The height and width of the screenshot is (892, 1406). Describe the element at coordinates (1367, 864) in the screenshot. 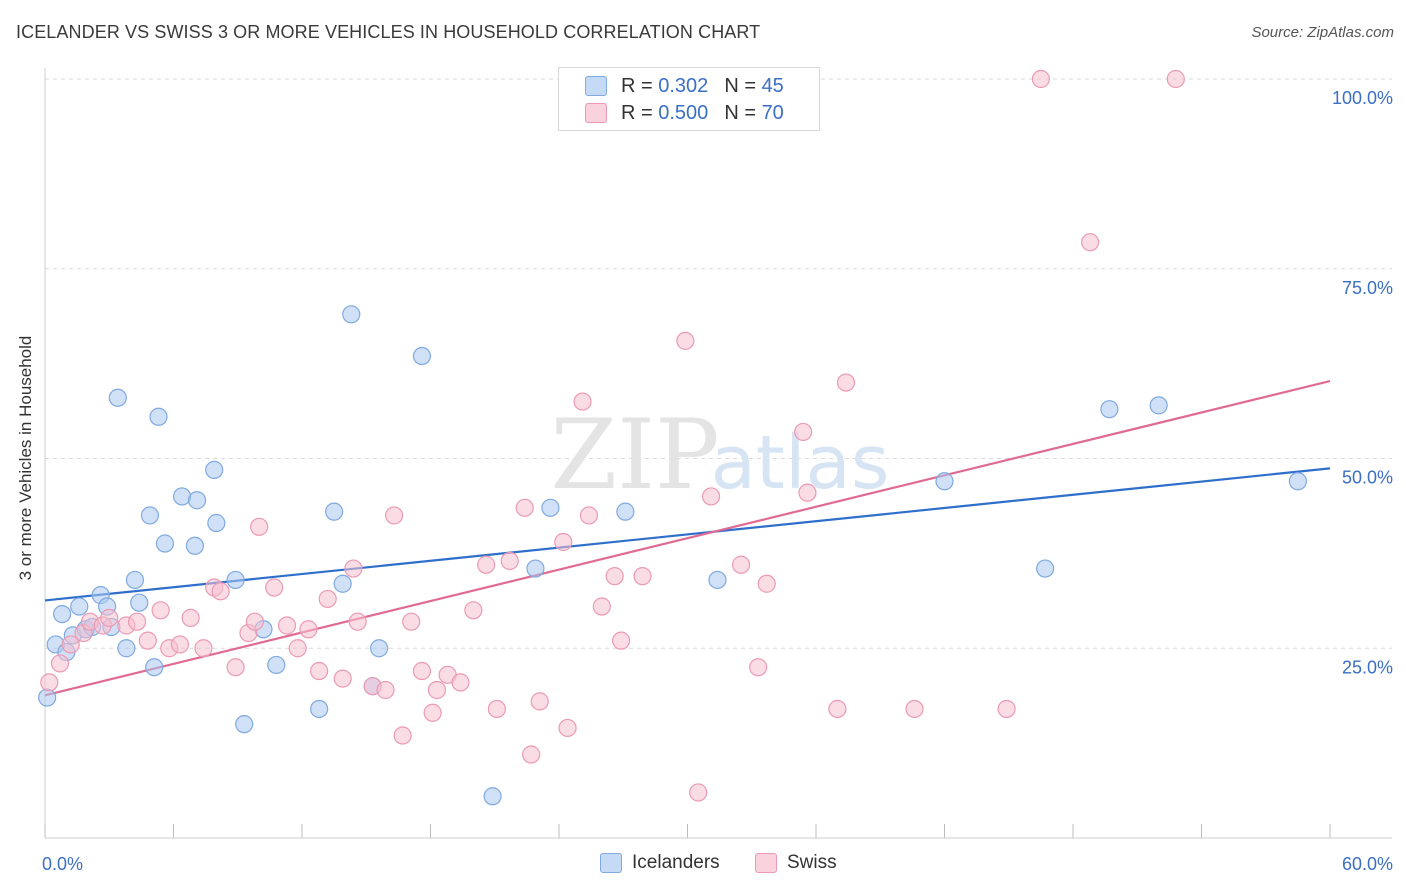

I see `x-tick-label: 60.0%` at that location.